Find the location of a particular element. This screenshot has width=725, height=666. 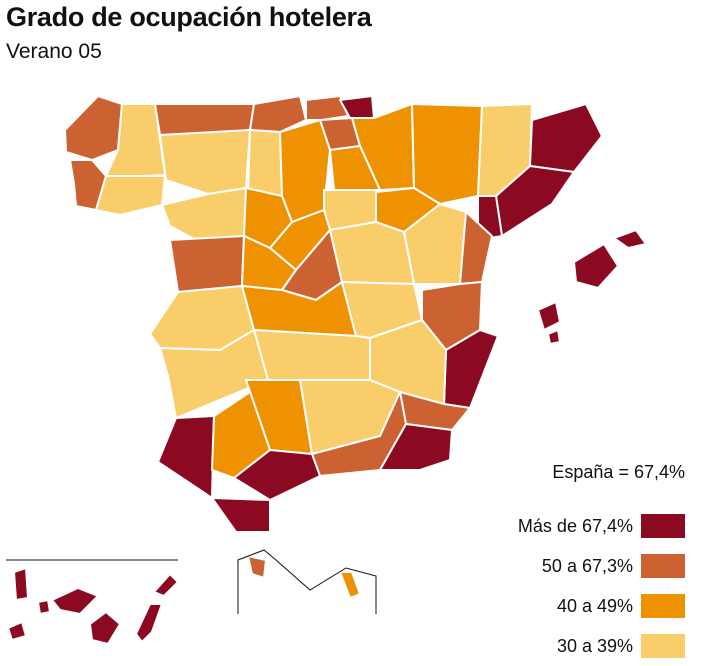

province-huelva is located at coordinates (186, 457).